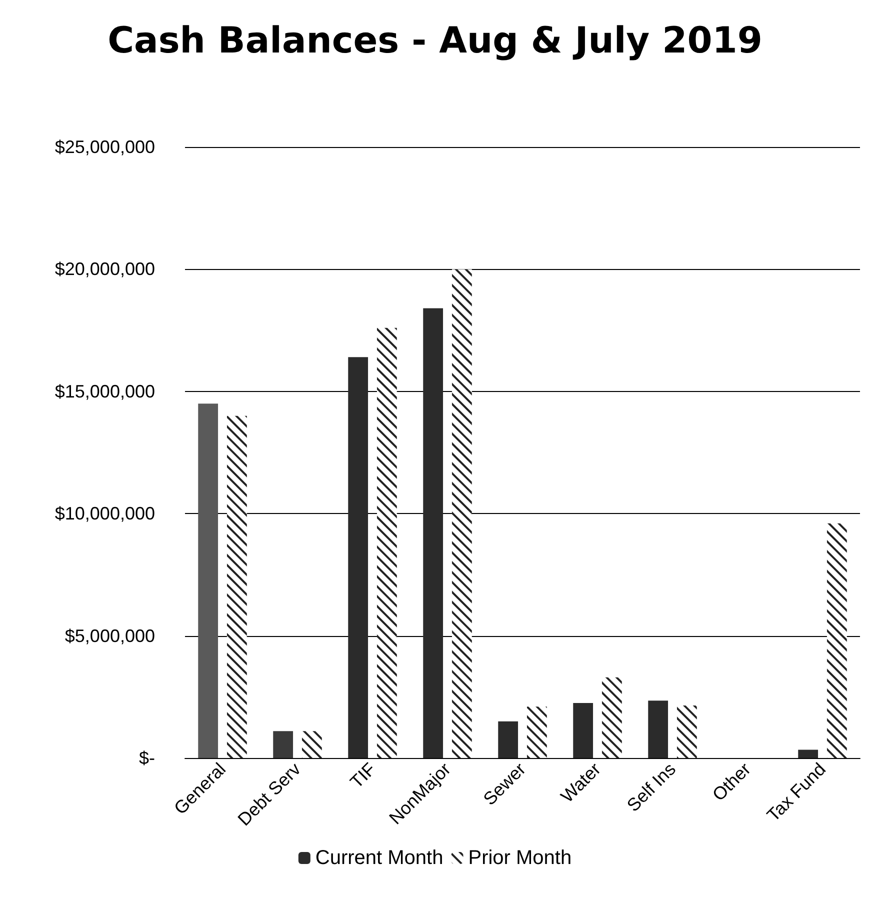  Describe the element at coordinates (435, 41) in the screenshot. I see `chart-title: Cash Balances - Aug & July 2019` at that location.